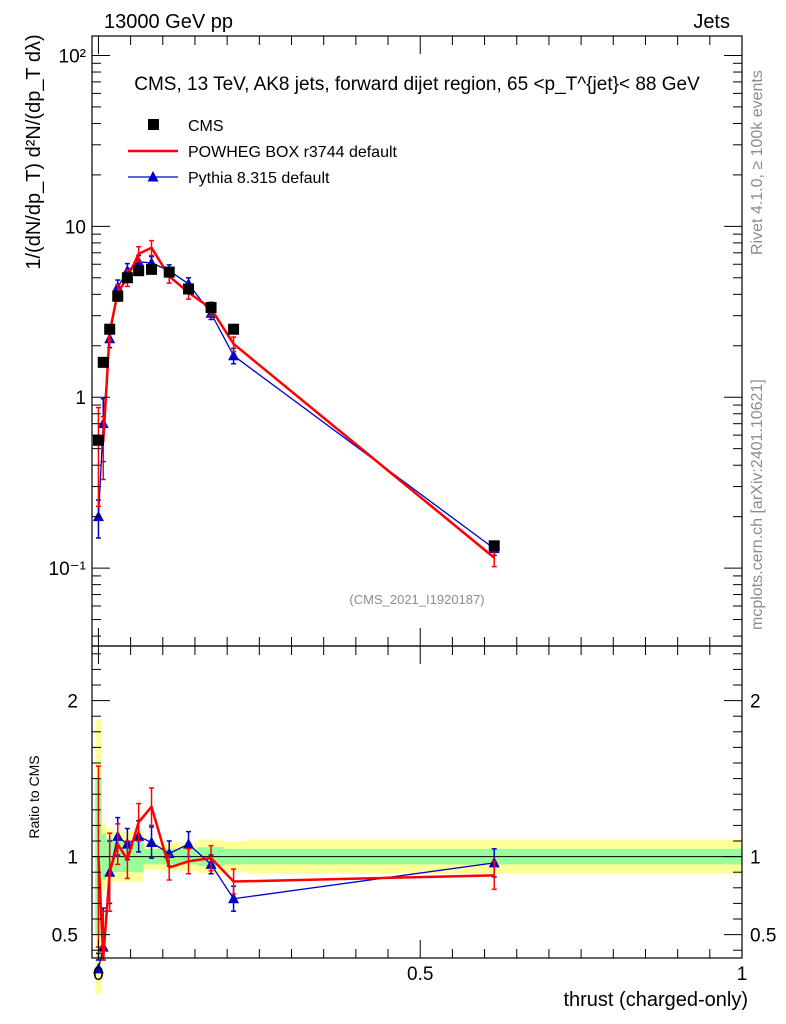 This screenshot has height=1024, width=786. I want to click on main-y-tick-label: 10, so click(75, 227).